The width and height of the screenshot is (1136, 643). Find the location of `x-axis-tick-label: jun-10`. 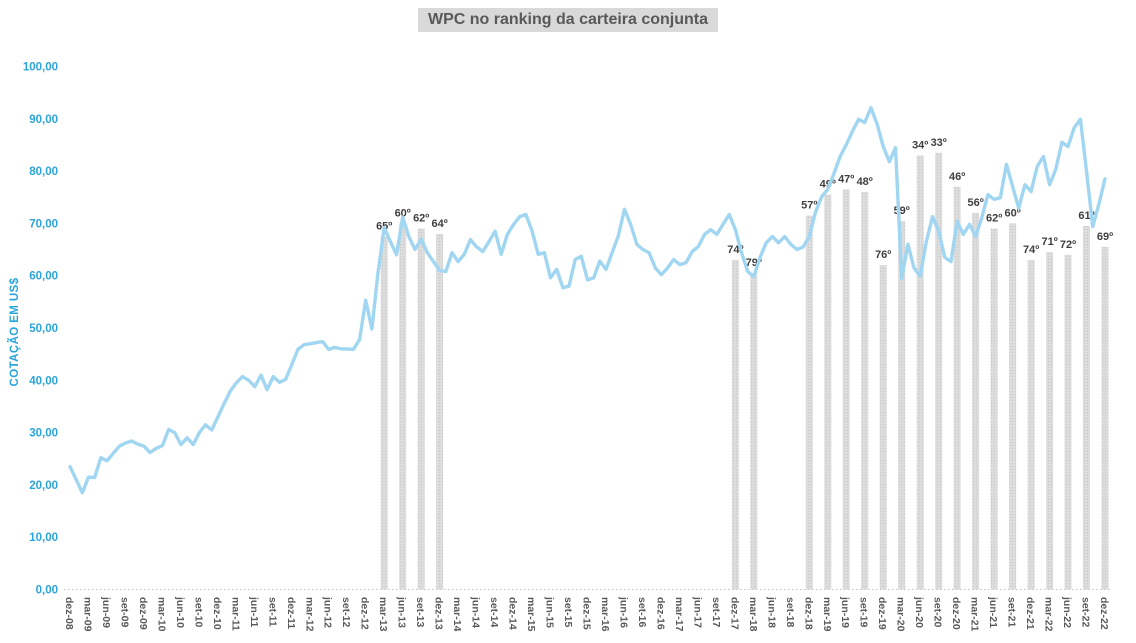

x-axis-tick-label: jun-10 is located at coordinates (180, 612).